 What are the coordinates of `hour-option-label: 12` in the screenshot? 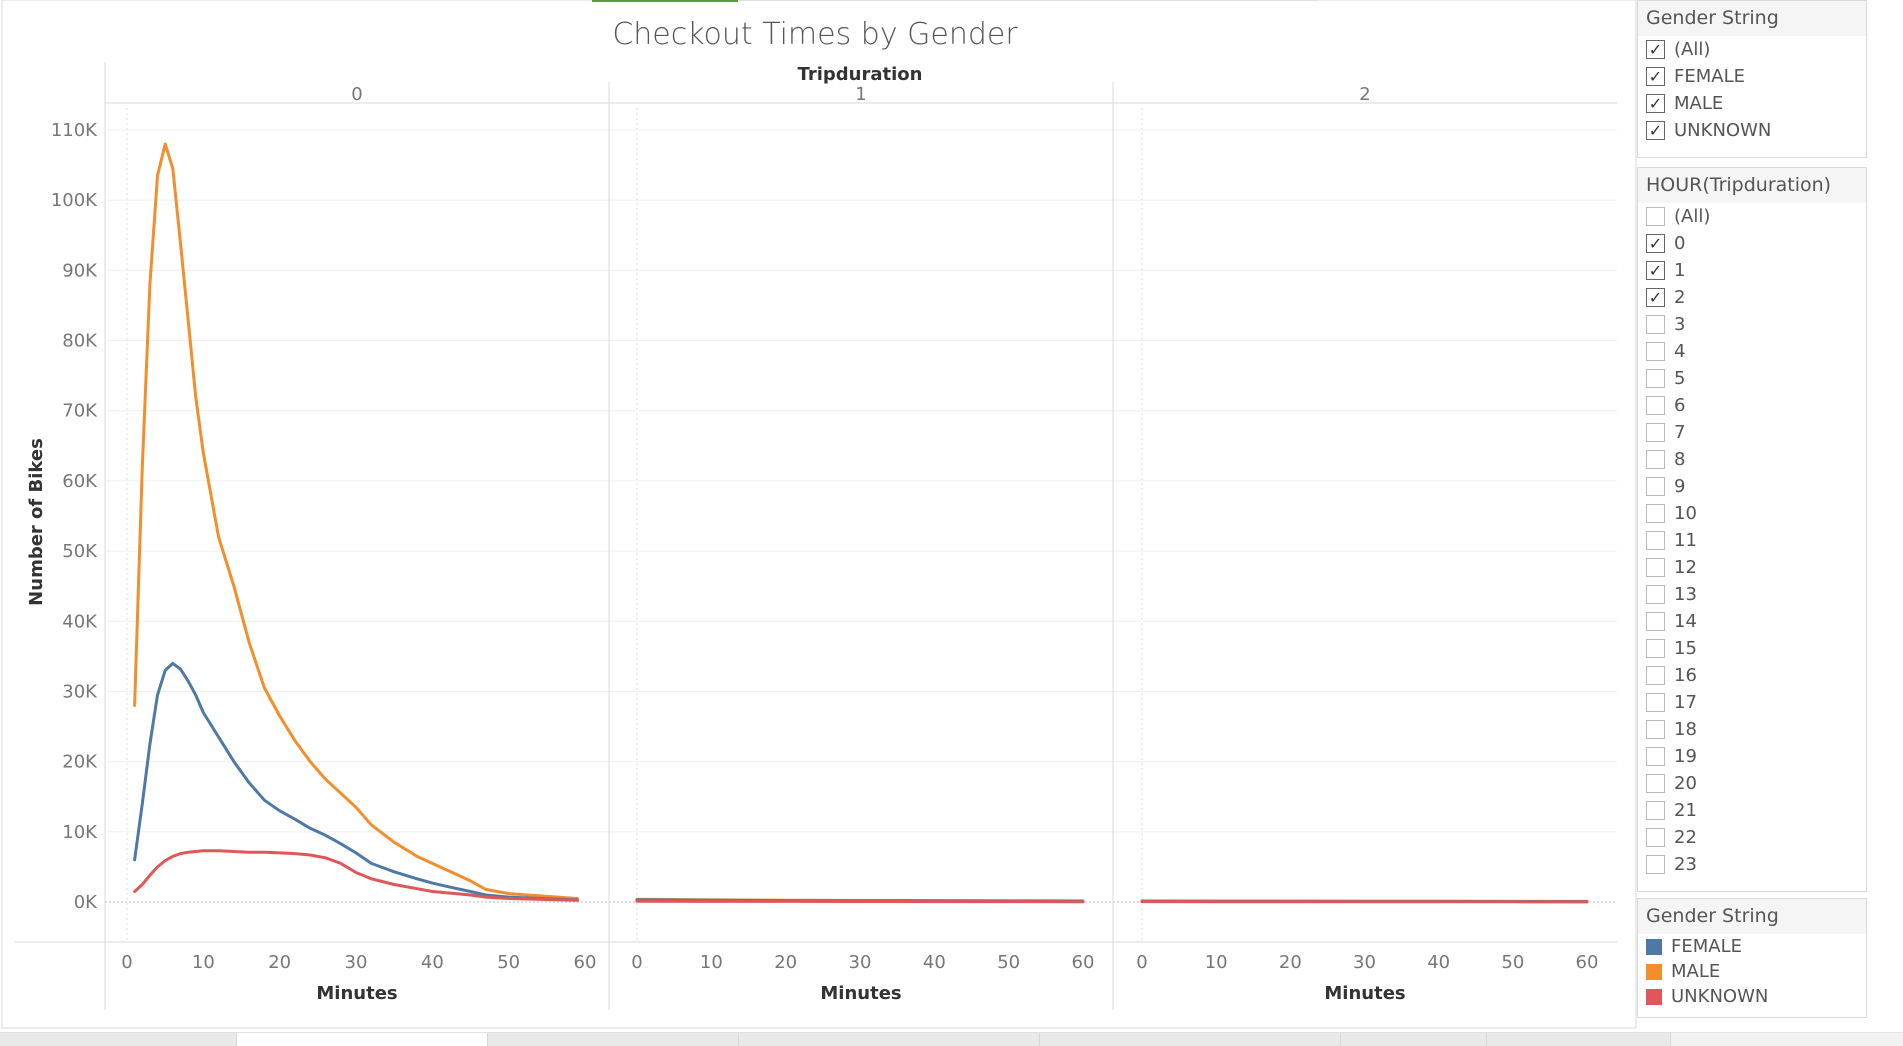 It's located at (1685, 567).